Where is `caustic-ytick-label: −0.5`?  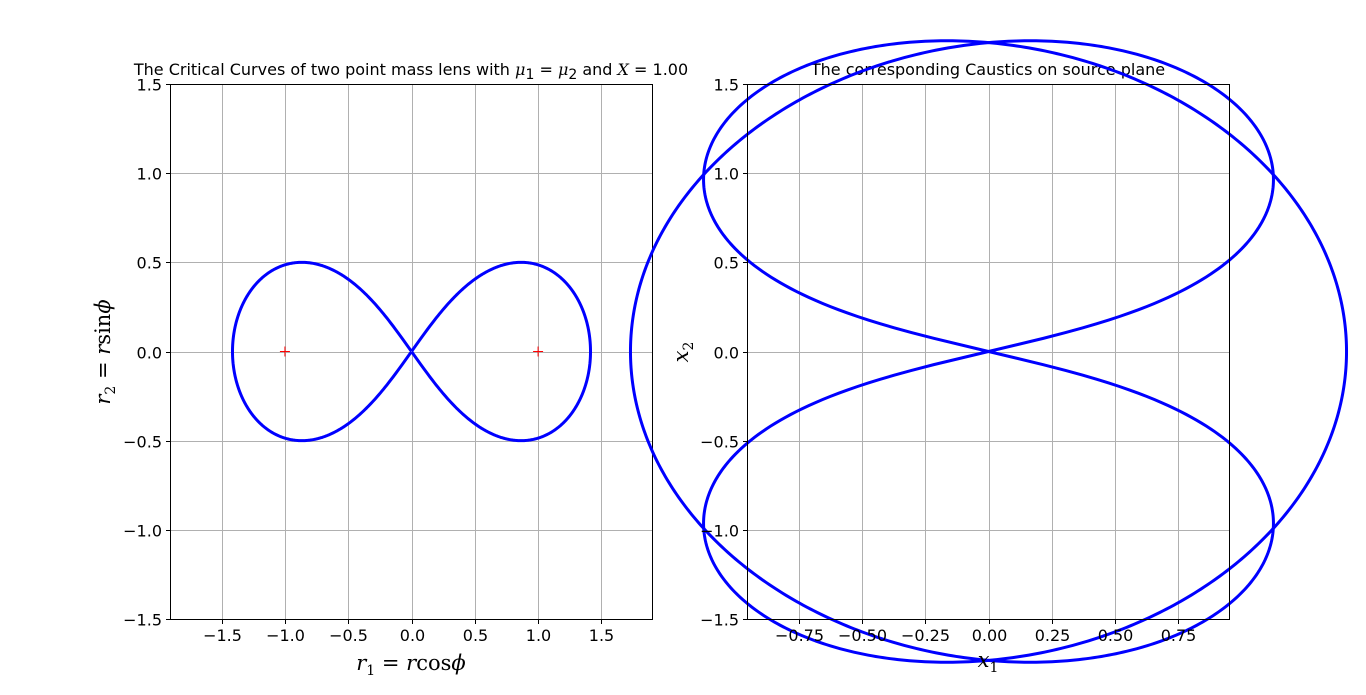 caustic-ytick-label: −0.5 is located at coordinates (719, 442).